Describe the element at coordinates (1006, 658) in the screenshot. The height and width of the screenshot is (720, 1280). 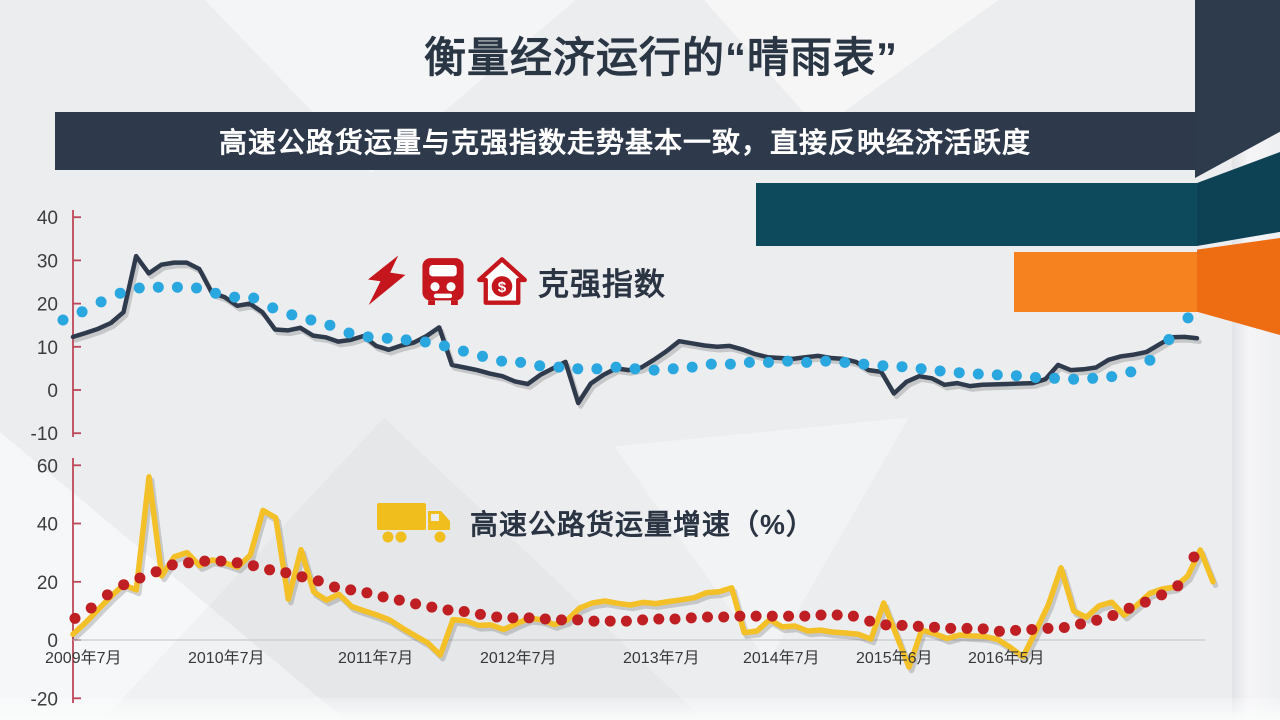
I see `svg-text: 2016年5月` at that location.